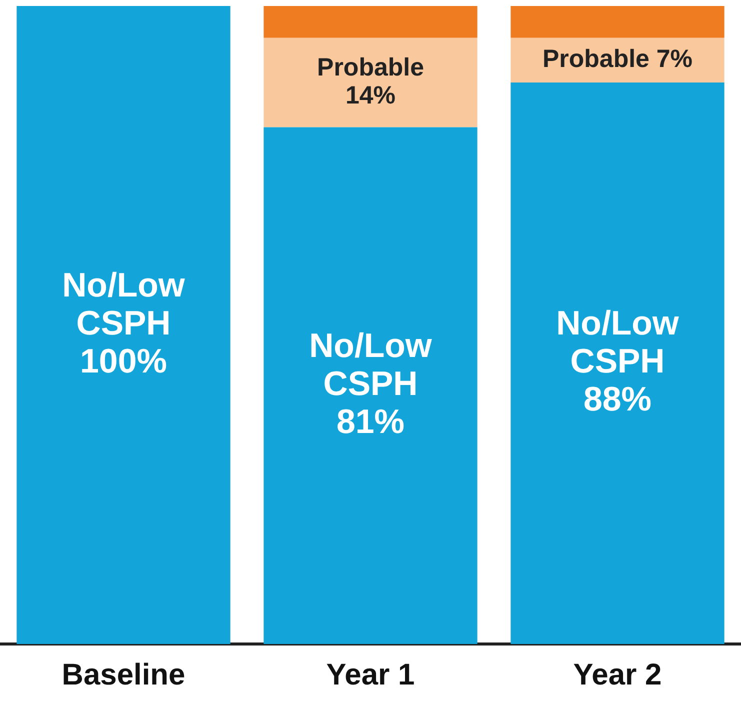 Image resolution: width=741 pixels, height=714 pixels. I want to click on data-label: 88%, so click(617, 399).